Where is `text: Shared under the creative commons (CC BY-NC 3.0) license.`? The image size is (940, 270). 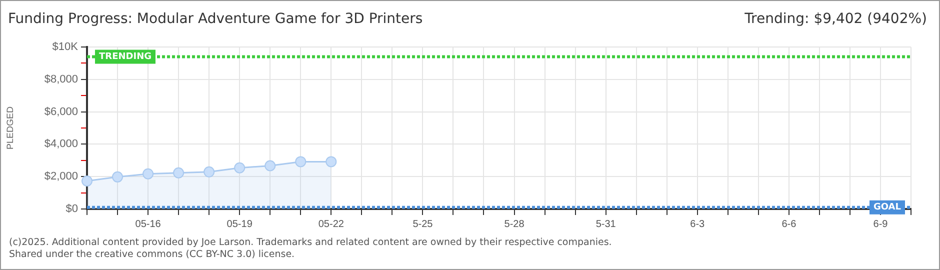
text: Shared under the creative commons (CC BY-NC 3.0) license. is located at coordinates (152, 255).